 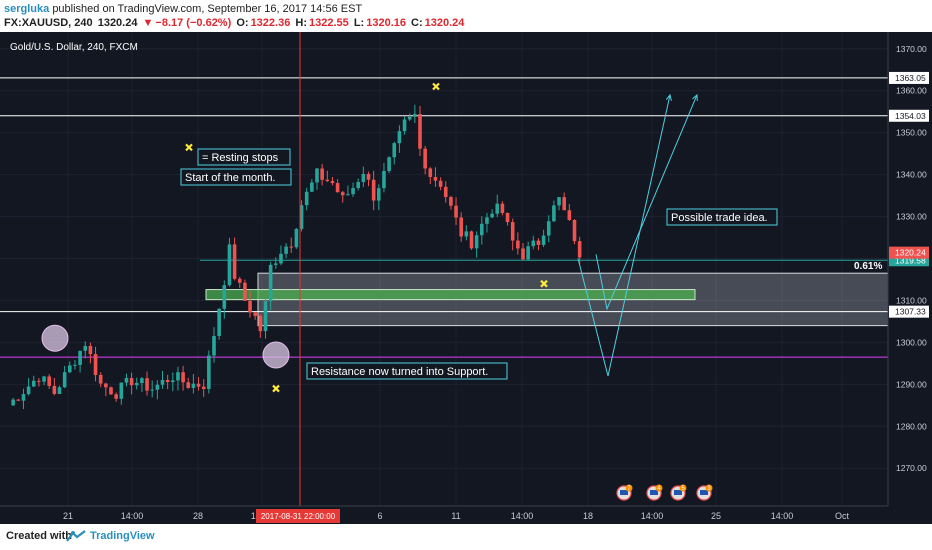 I want to click on price-tick-label: 1370.00, so click(x=911, y=49).